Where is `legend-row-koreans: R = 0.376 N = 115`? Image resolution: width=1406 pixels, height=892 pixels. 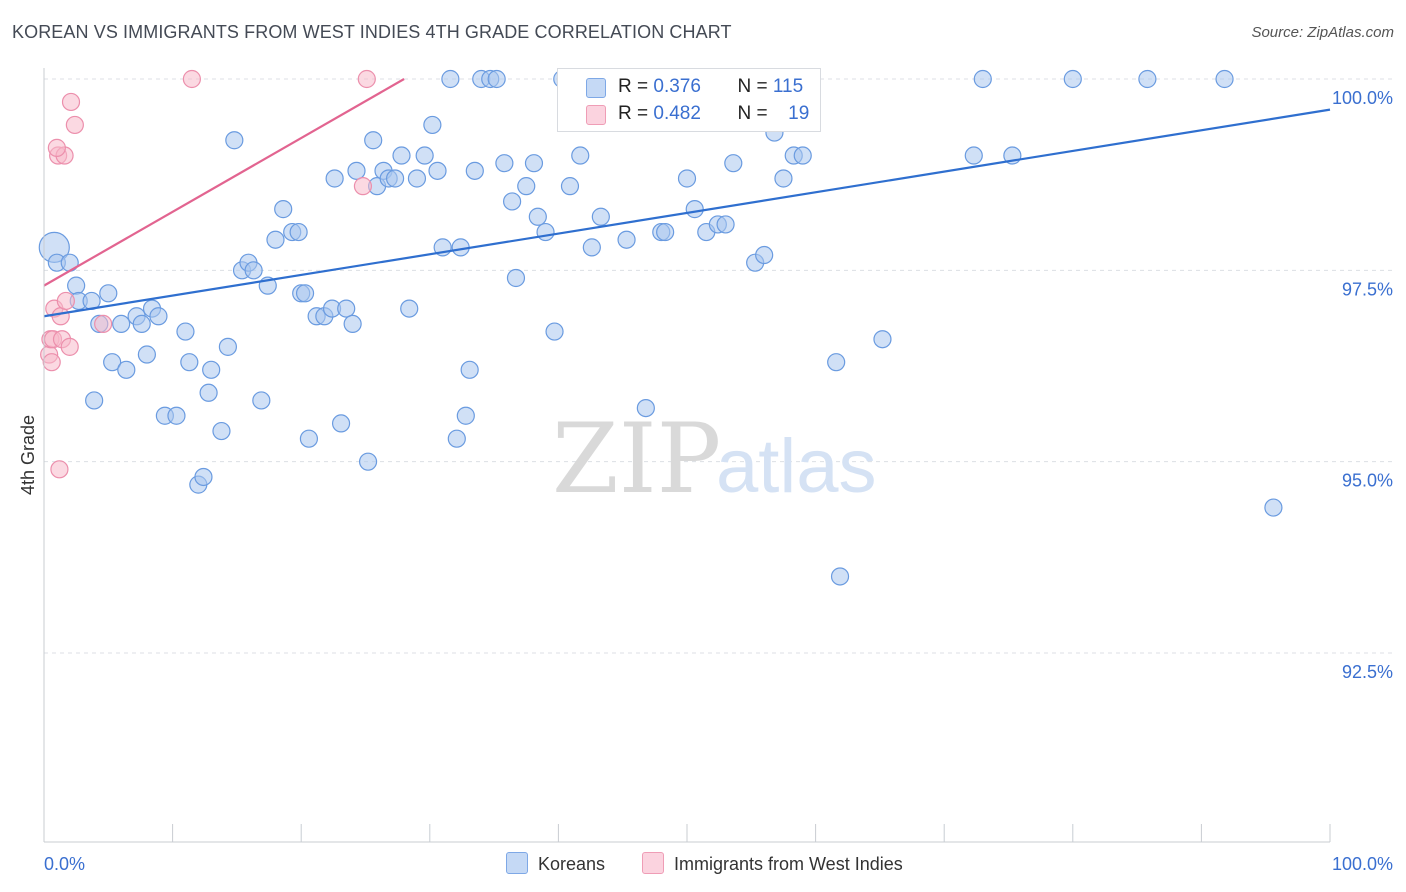 legend-row-koreans: R = 0.376 N = 115 is located at coordinates (710, 88).